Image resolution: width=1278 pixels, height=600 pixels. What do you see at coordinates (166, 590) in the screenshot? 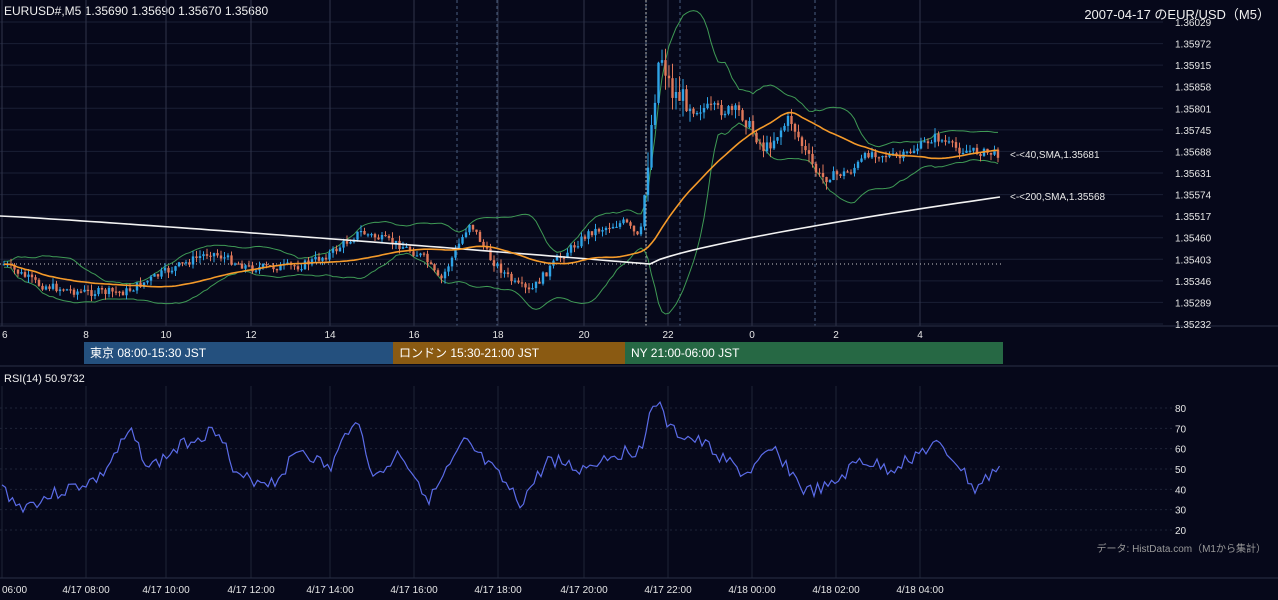
I see `time-tick-label: 4/17 10:00` at bounding box center [166, 590].